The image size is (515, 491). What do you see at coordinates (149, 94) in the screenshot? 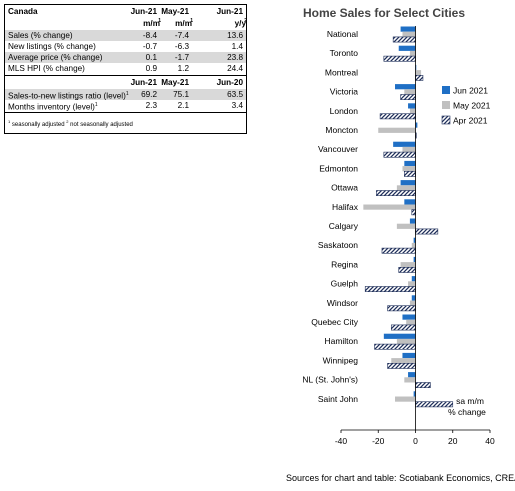
I see `row-value: 69.2` at bounding box center [149, 94].